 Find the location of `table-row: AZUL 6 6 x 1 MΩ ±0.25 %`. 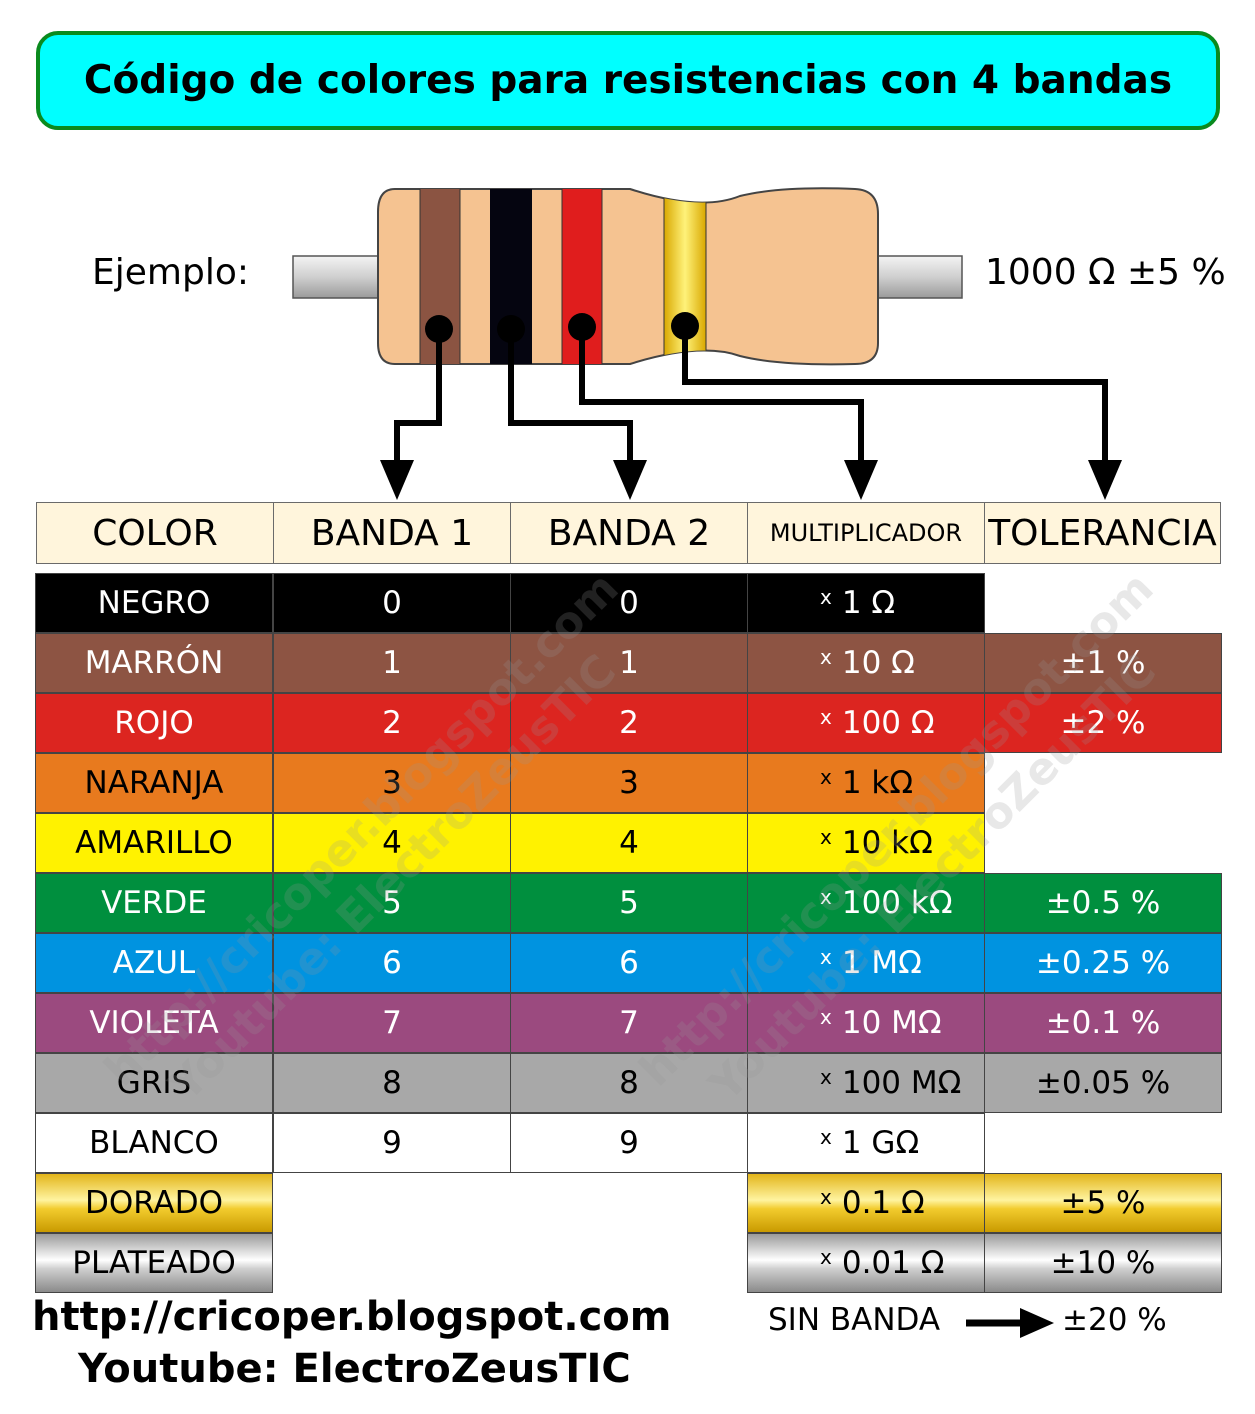

table-row: AZUL 6 6 x 1 MΩ ±0.25 % is located at coordinates (628, 963).